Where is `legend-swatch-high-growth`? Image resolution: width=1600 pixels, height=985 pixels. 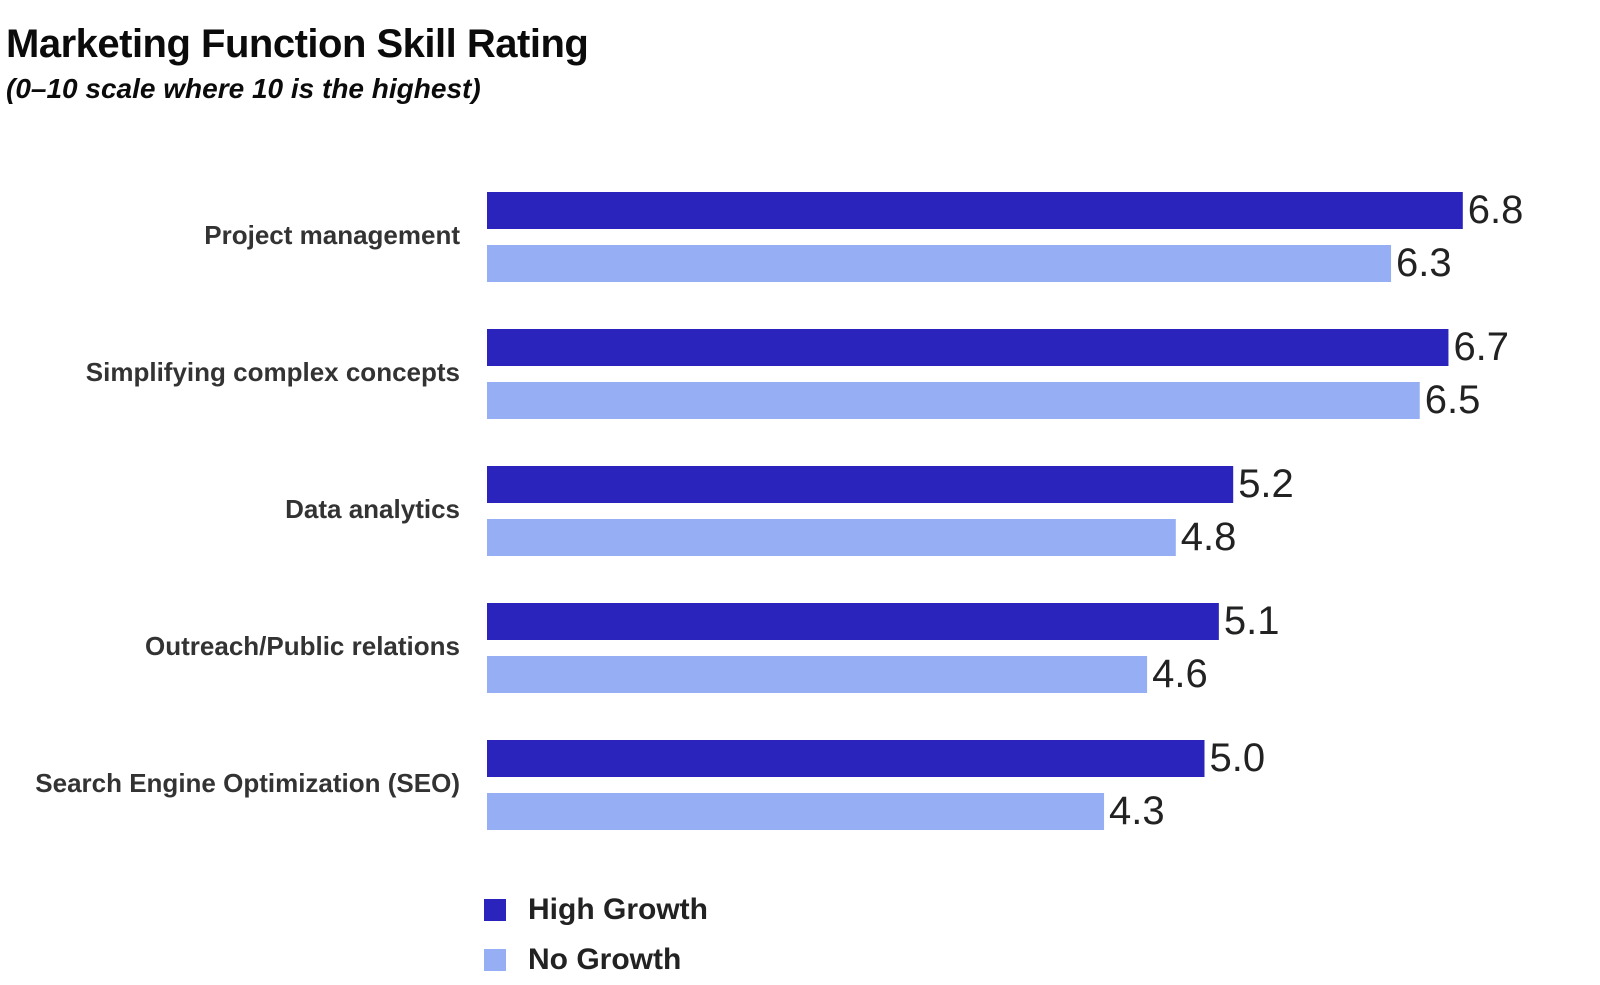
legend-swatch-high-growth is located at coordinates (495, 910).